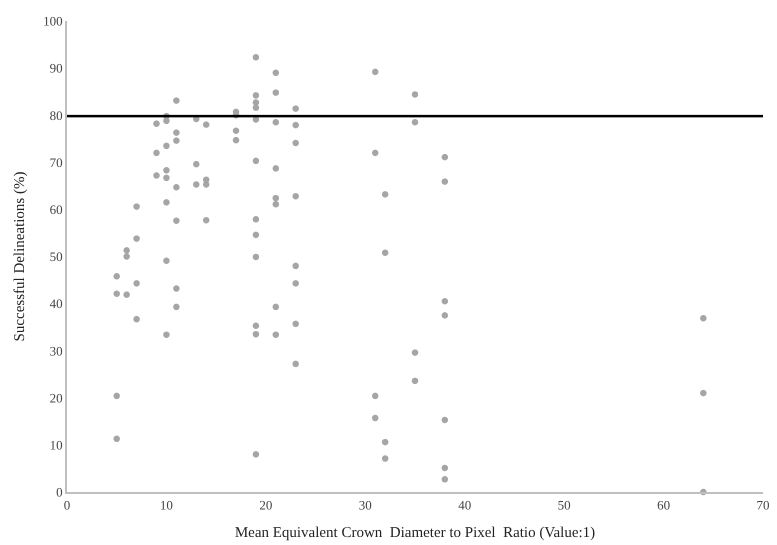 The height and width of the screenshot is (545, 777). What do you see at coordinates (56, 162) in the screenshot?
I see `y-tick-label: 70` at bounding box center [56, 162].